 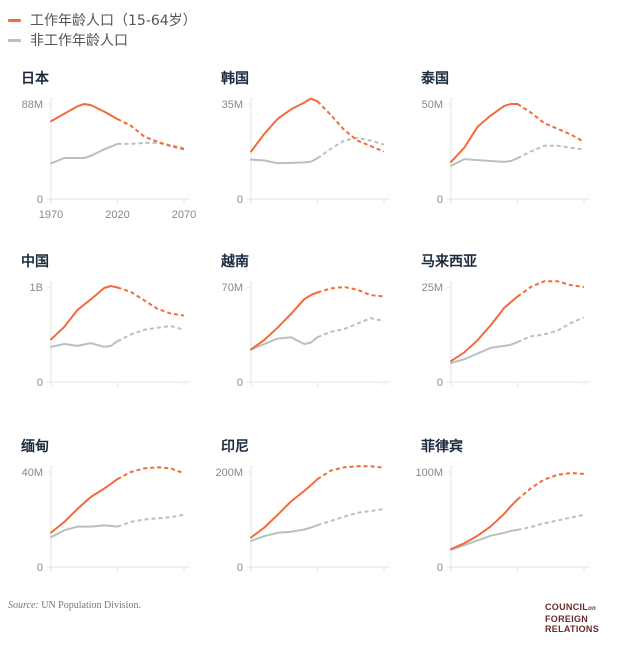 I want to click on chart-svg: 0 70M, so click(x=306, y=335).